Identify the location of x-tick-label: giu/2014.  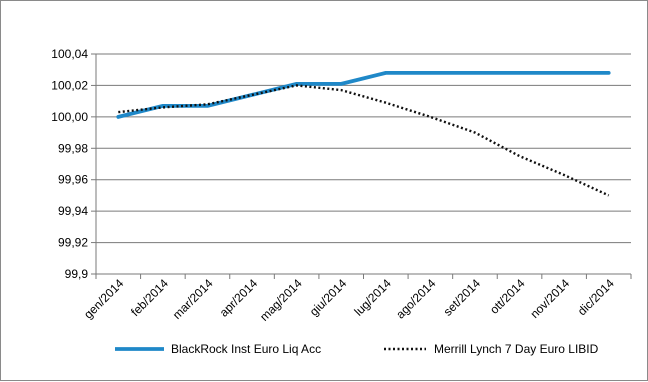
(328, 297).